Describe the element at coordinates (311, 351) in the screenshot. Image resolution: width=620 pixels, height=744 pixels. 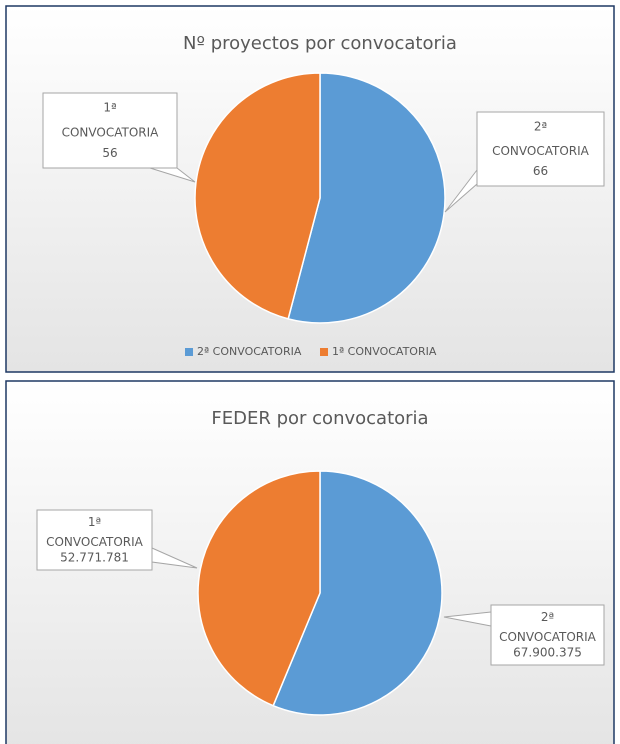
I see `legend: 2ª CONVOCATORIA 1ª CONVOCATORIA` at that location.